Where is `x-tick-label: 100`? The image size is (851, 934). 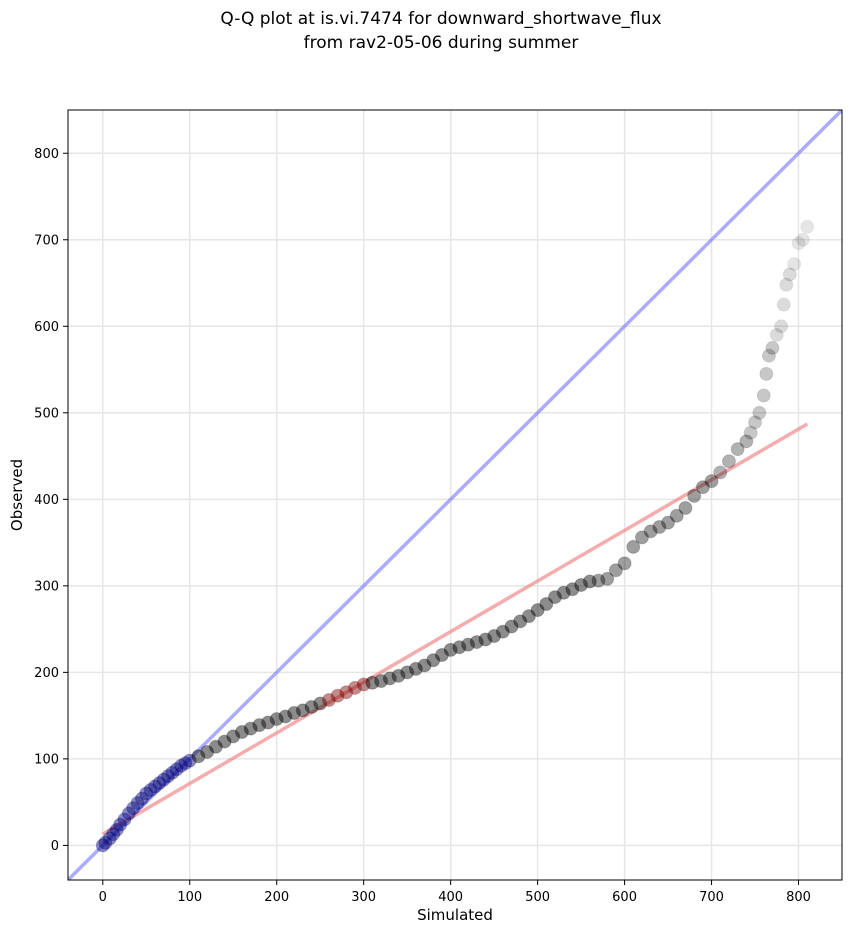
x-tick-label: 100 is located at coordinates (189, 897).